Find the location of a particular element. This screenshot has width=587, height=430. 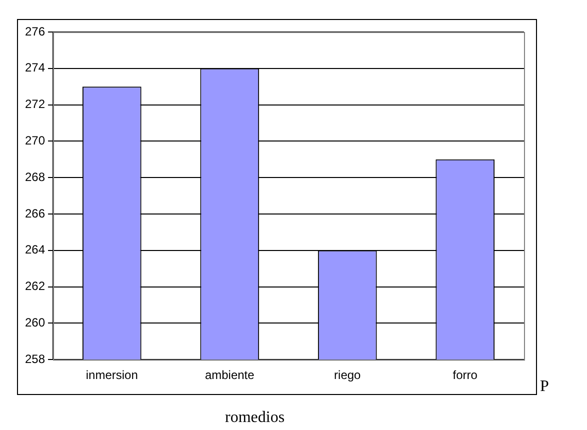

y-tick-label: 276 is located at coordinates (35, 31).